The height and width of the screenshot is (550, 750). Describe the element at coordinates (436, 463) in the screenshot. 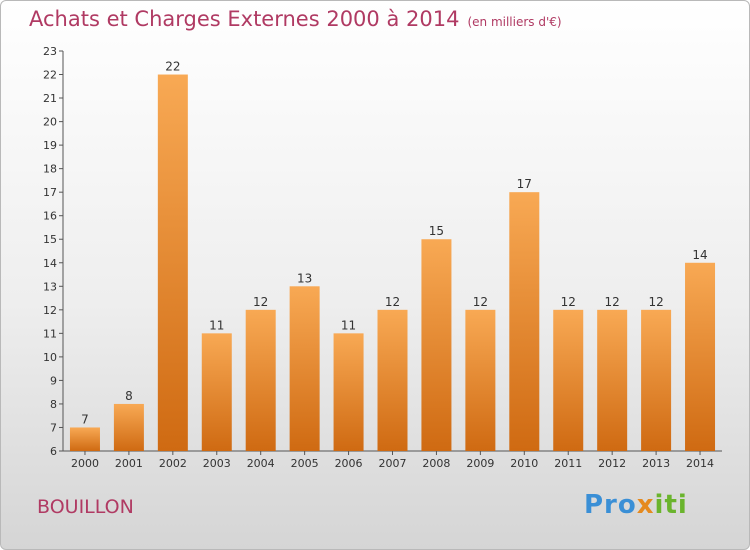

I see `x-tick-label: 2008` at that location.